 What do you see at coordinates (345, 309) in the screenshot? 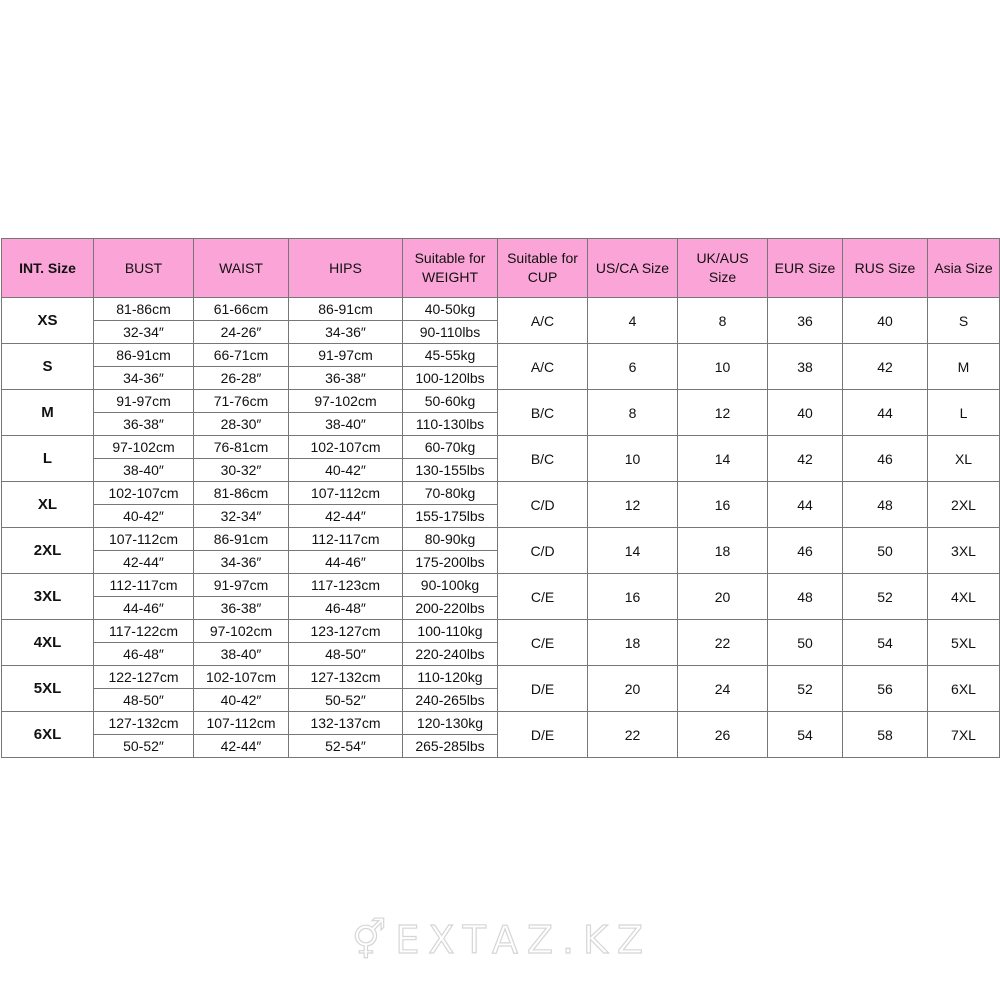
I see `hips-metric-cell: 86-91cm` at bounding box center [345, 309].